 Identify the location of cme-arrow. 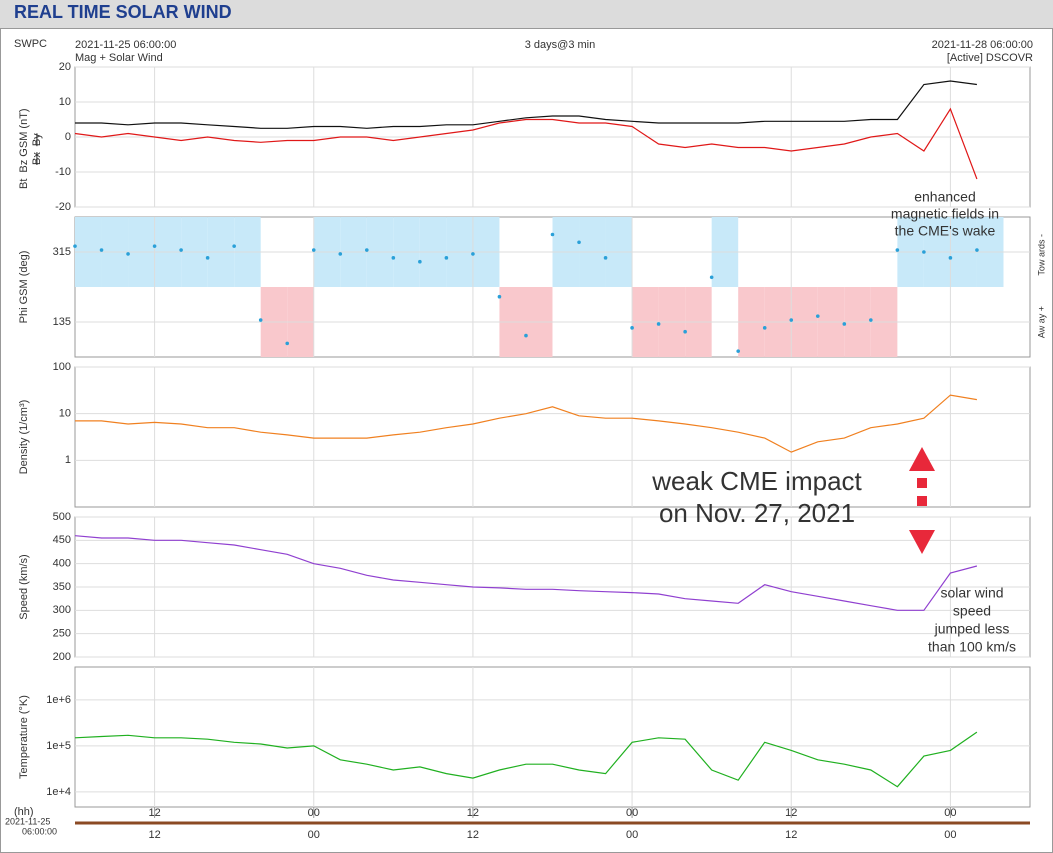
(922, 500).